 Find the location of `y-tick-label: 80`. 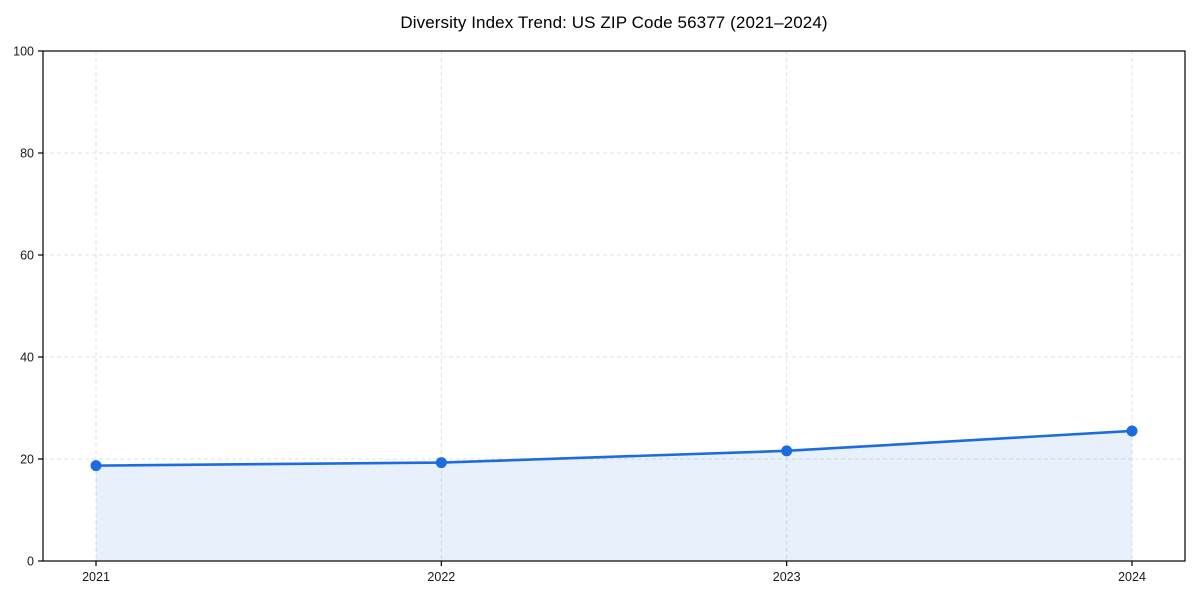

y-tick-label: 80 is located at coordinates (27, 154).